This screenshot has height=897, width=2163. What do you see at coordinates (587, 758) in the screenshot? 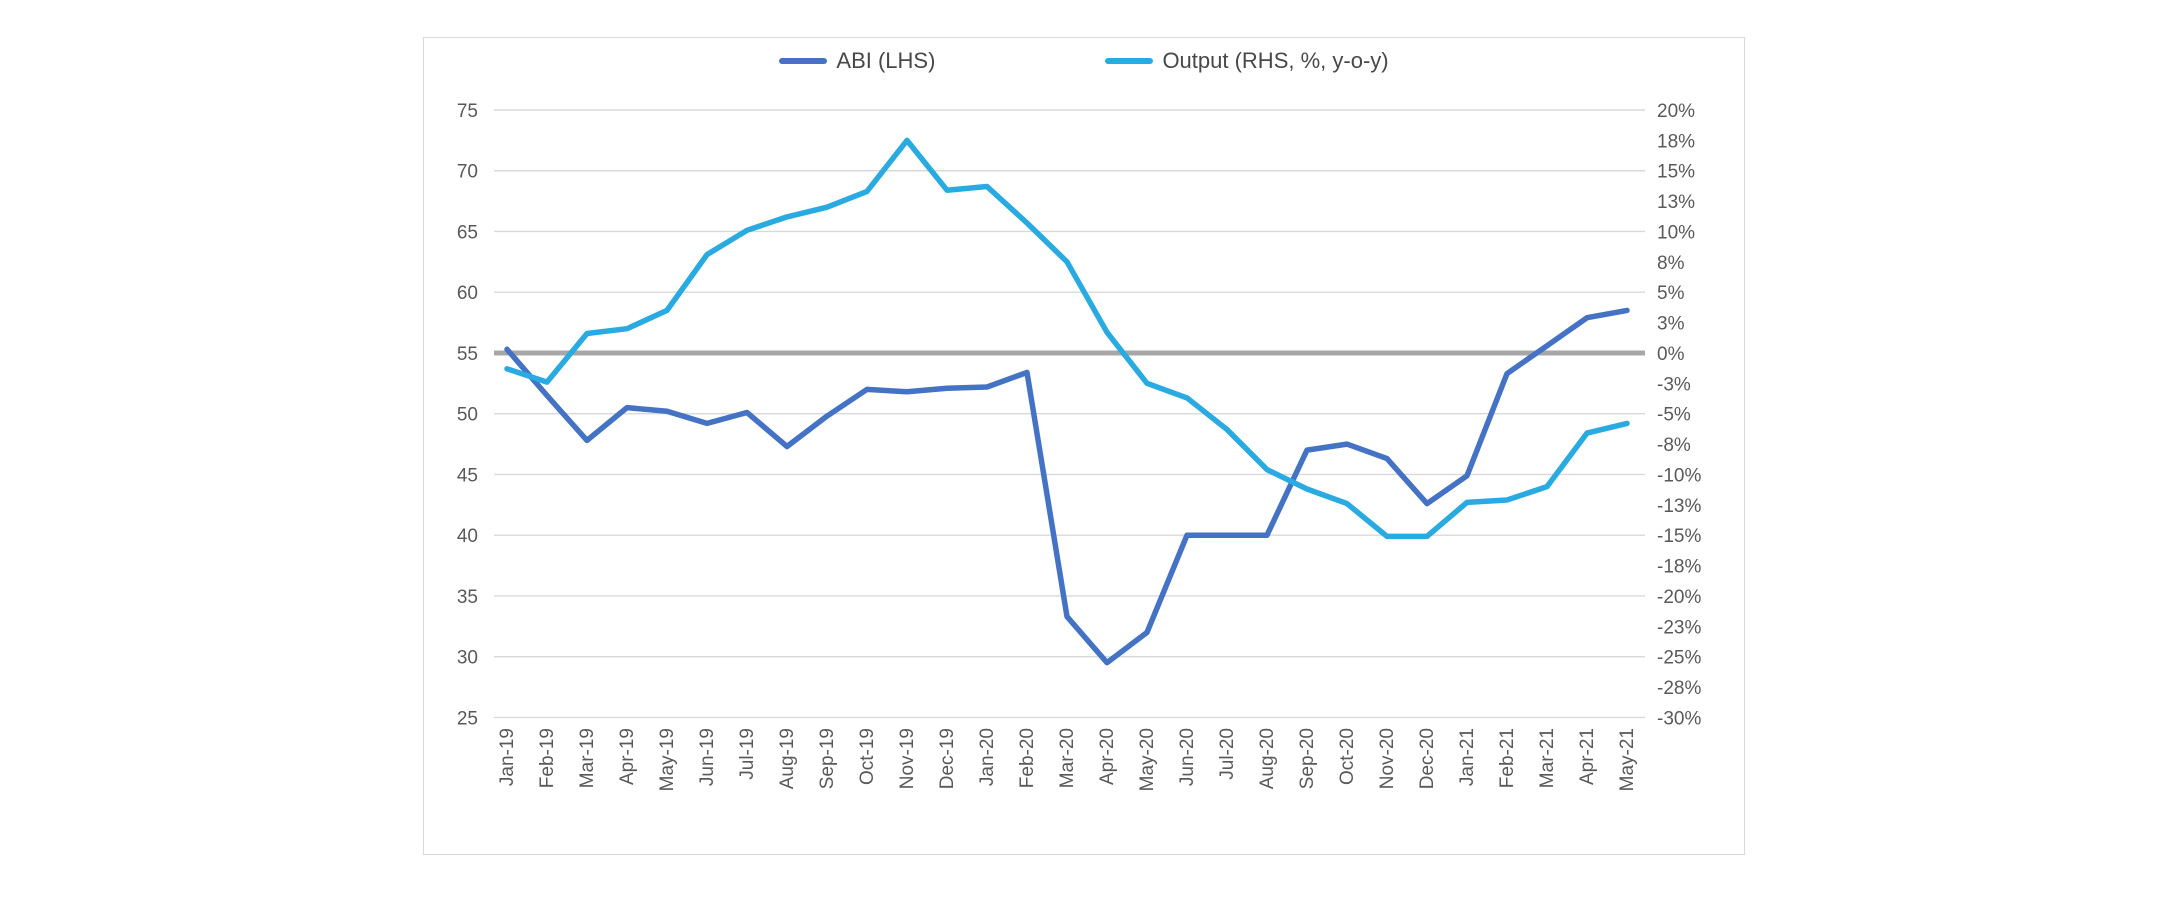
I see `x-axis-tick-label: Mar-19` at bounding box center [587, 758].